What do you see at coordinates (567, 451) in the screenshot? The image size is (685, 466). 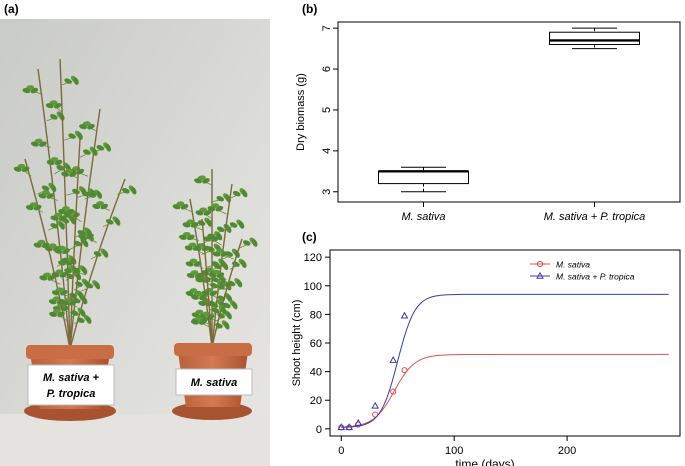 I see `x-tick-label-c: 200` at bounding box center [567, 451].